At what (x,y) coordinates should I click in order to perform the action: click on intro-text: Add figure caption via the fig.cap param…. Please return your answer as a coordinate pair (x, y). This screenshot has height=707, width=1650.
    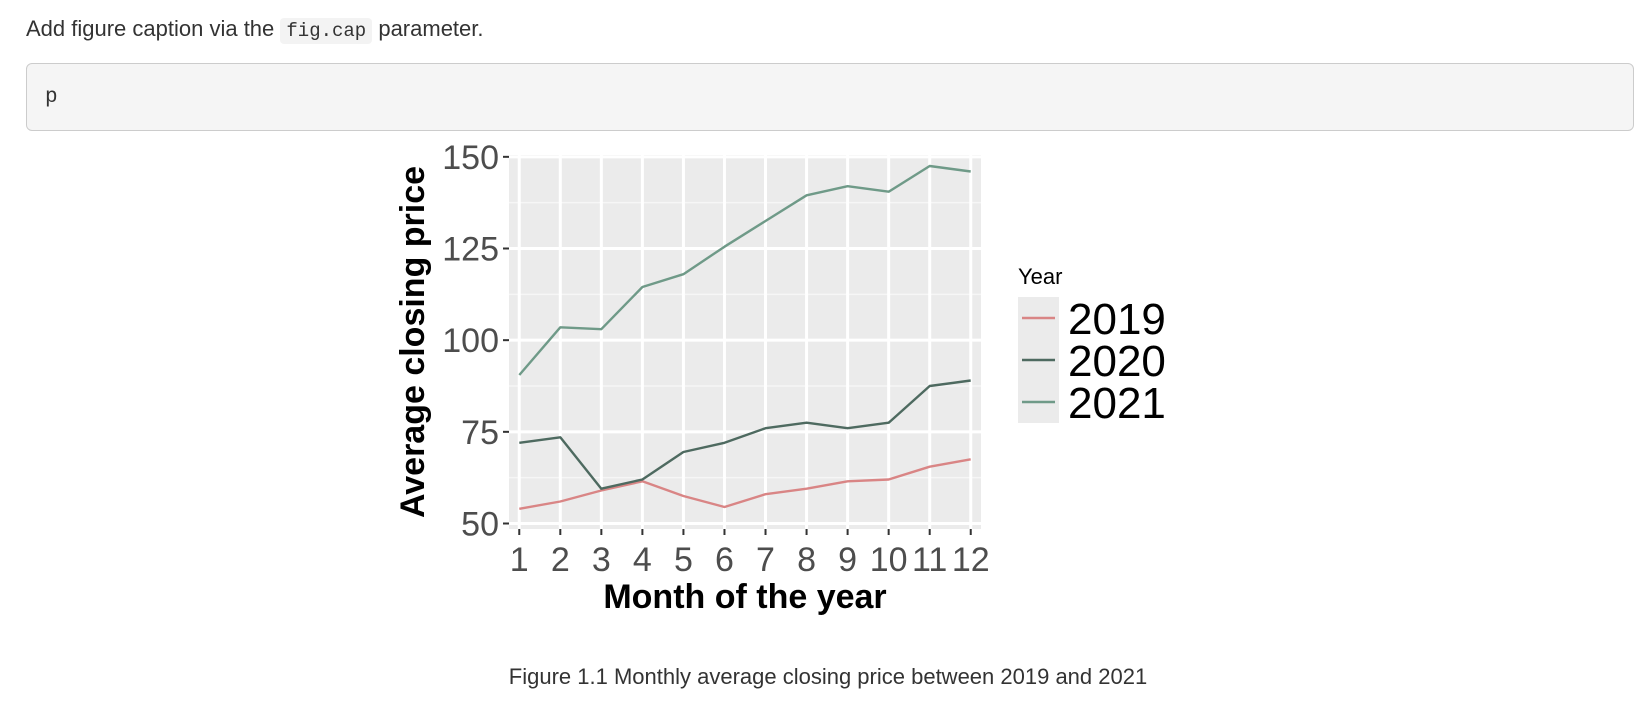
    Looking at the image, I should click on (255, 30).